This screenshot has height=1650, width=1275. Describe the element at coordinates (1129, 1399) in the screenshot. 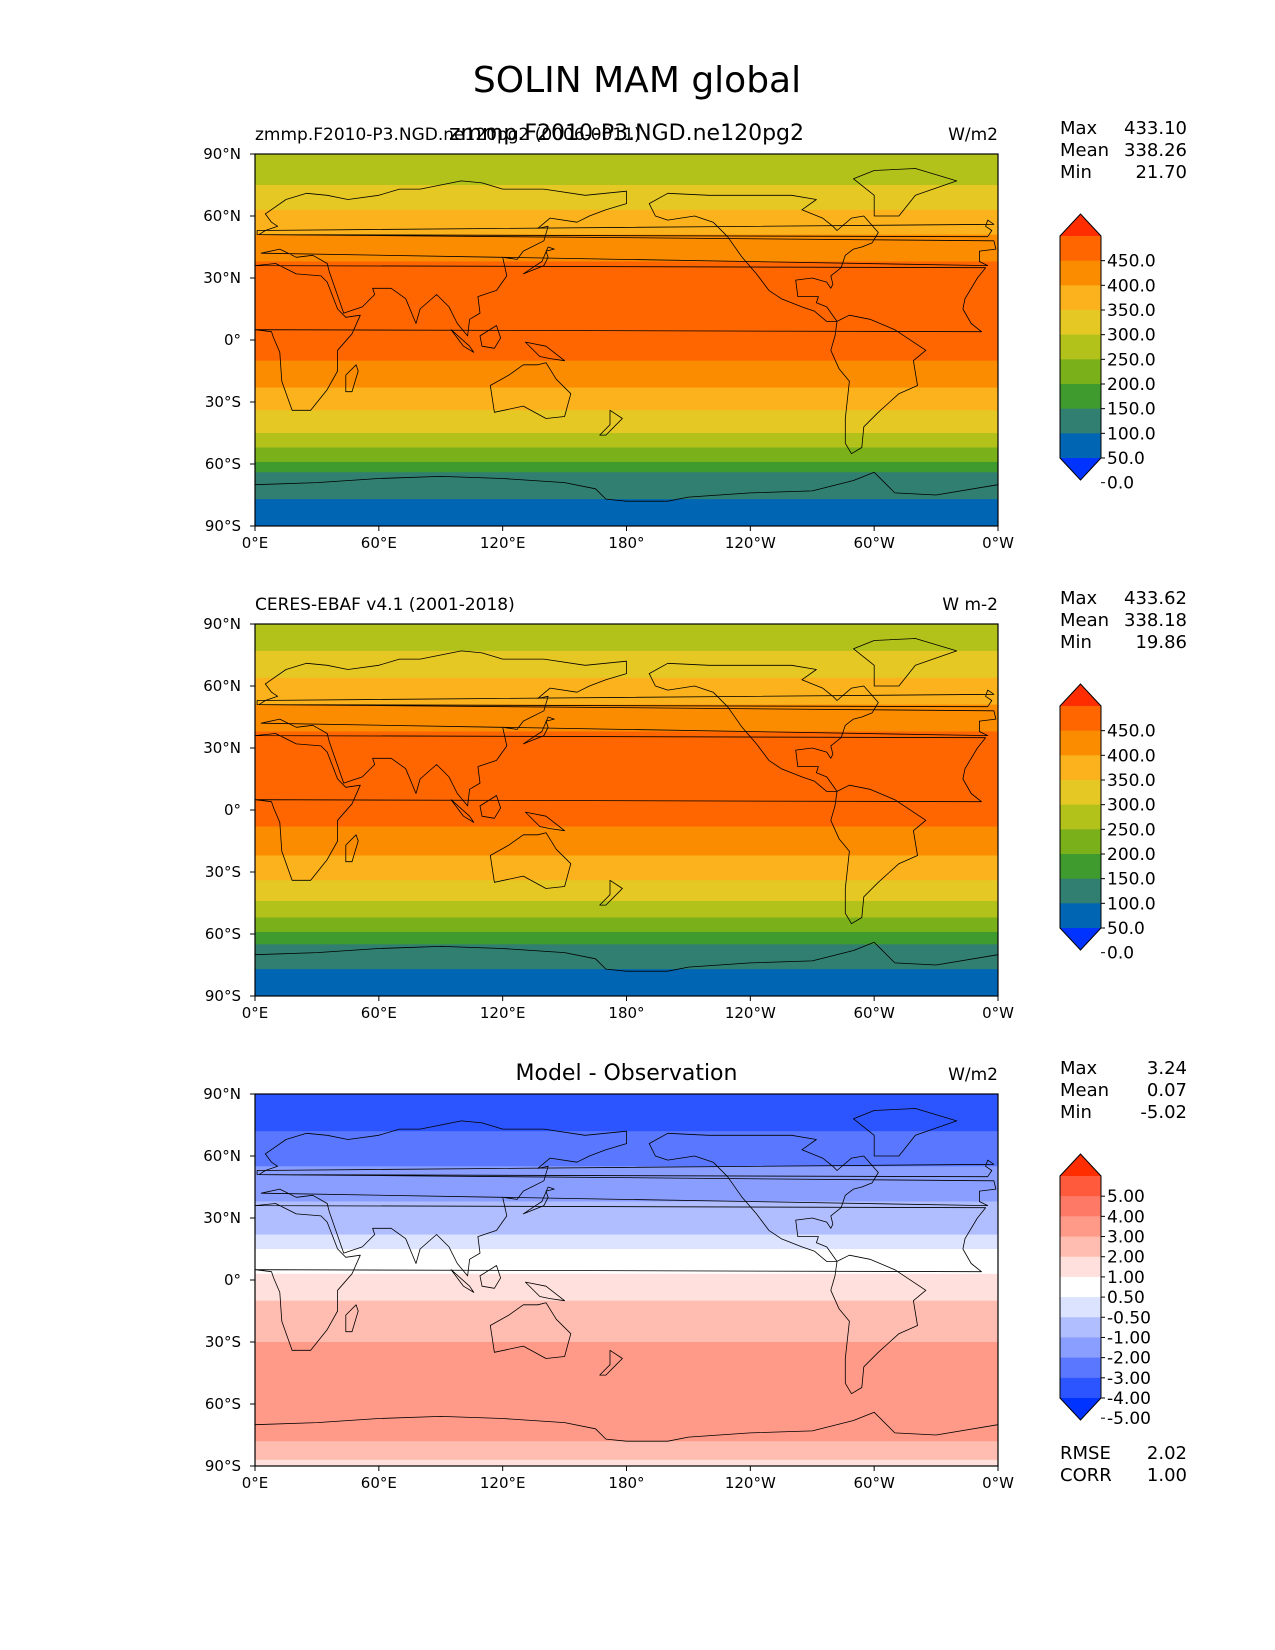

I see `colorbar-tick-label: -4.00` at that location.